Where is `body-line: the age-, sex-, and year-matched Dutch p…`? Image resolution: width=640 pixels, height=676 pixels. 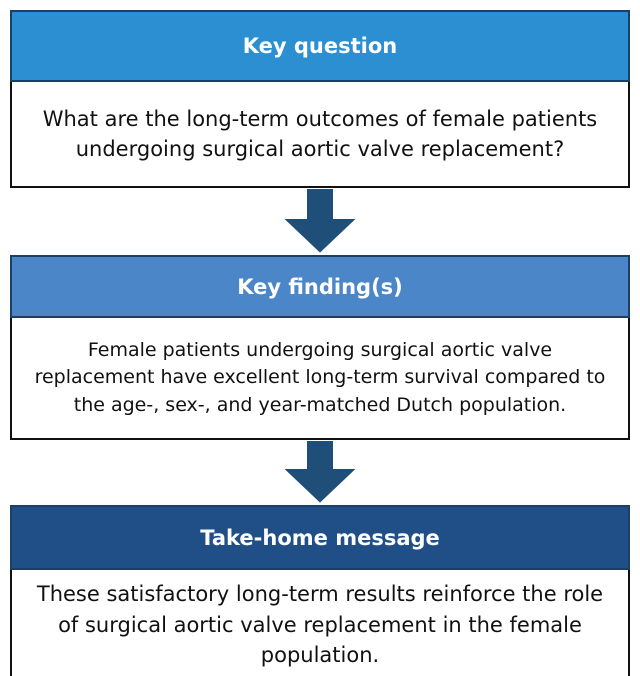
body-line: the age-, sex-, and year-matched Dutch p… is located at coordinates (320, 404).